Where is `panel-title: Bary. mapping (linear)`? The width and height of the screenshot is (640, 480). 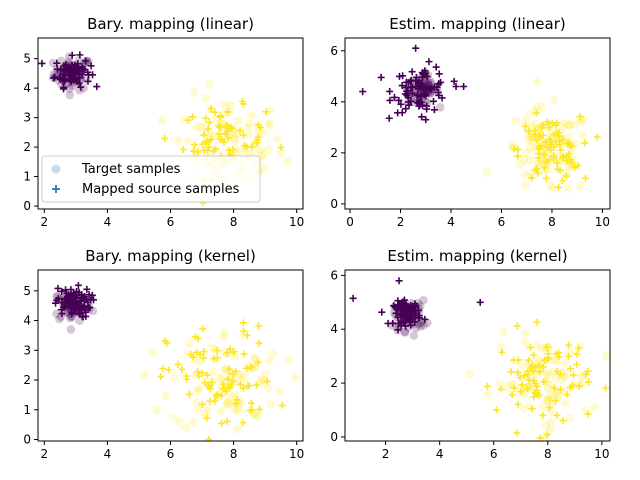
panel-title: Bary. mapping (linear) is located at coordinates (170, 24).